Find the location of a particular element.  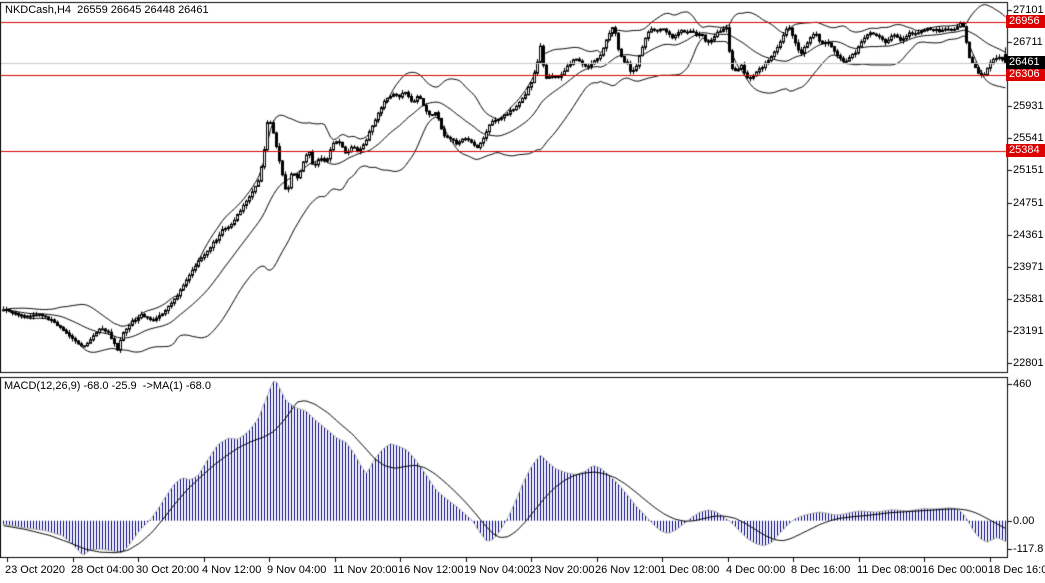

time-axis-label: 11 Nov 20:00 is located at coordinates (365, 570).